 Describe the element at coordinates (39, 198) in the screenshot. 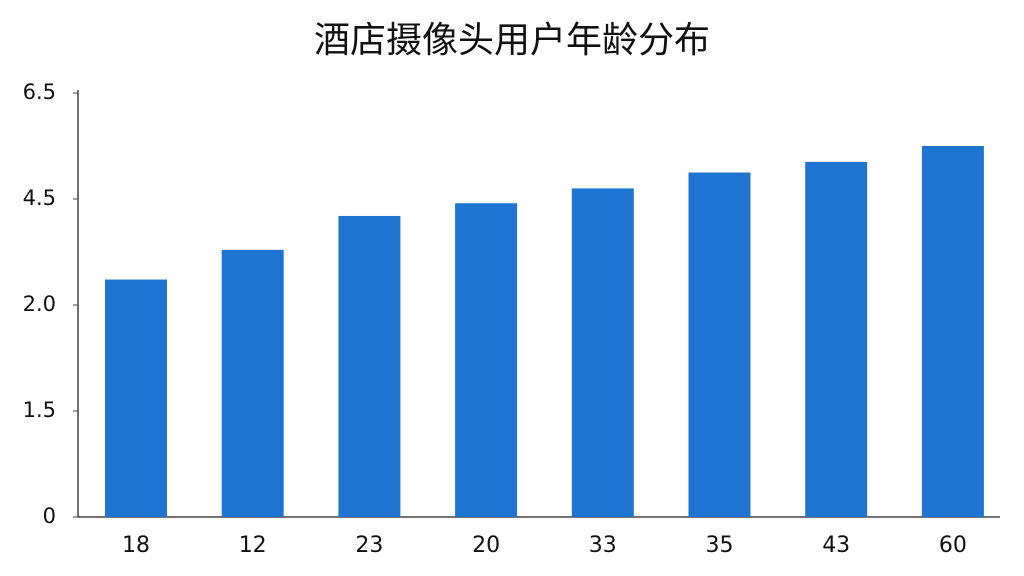

I see `y-tick-label: 4.5` at that location.